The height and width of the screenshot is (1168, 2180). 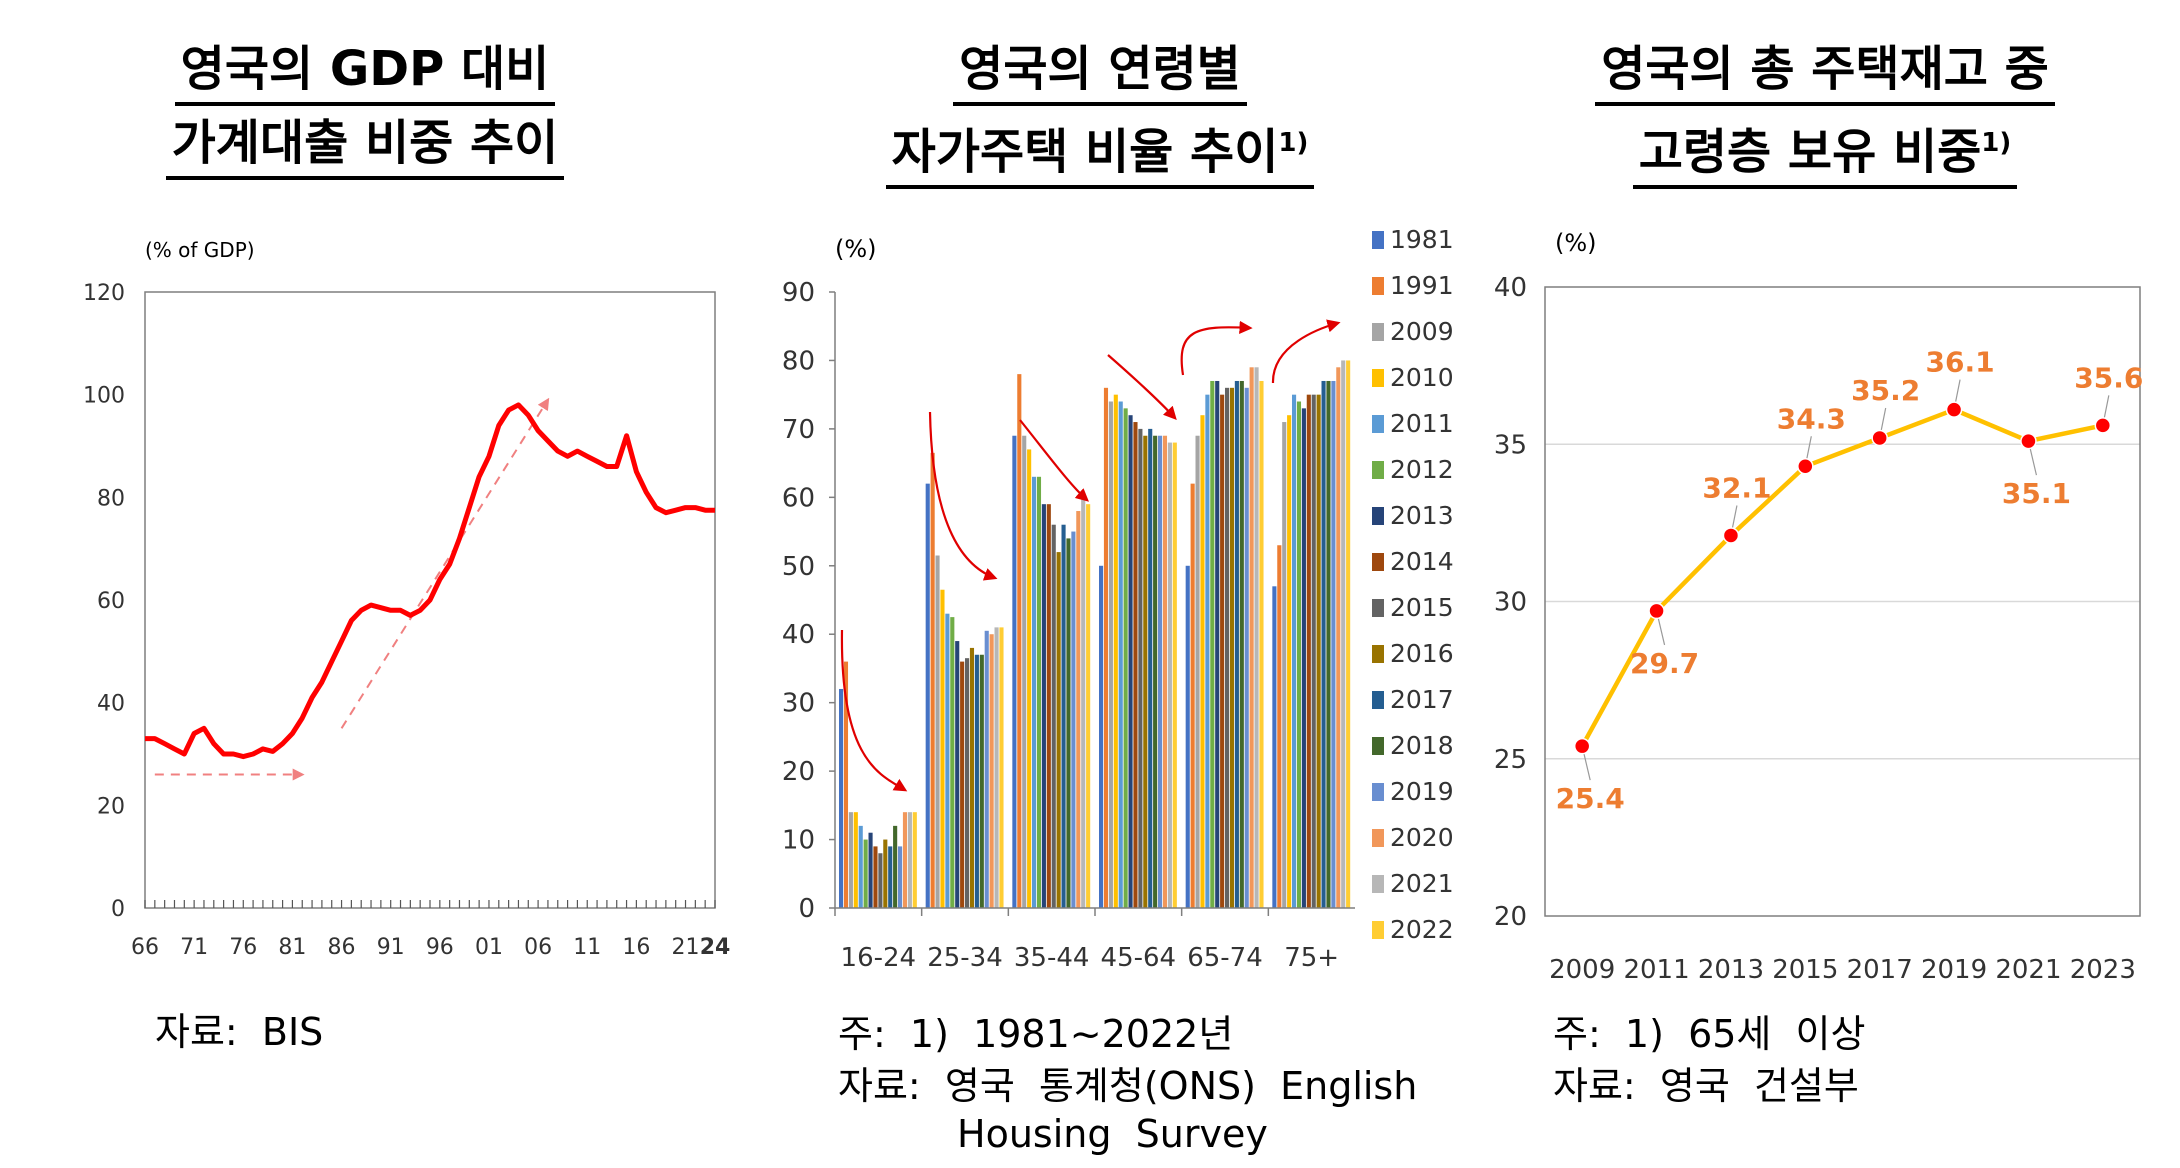 What do you see at coordinates (365, 146) in the screenshot?
I see `title-line-2: 가계대출 비중 추이` at bounding box center [365, 146].